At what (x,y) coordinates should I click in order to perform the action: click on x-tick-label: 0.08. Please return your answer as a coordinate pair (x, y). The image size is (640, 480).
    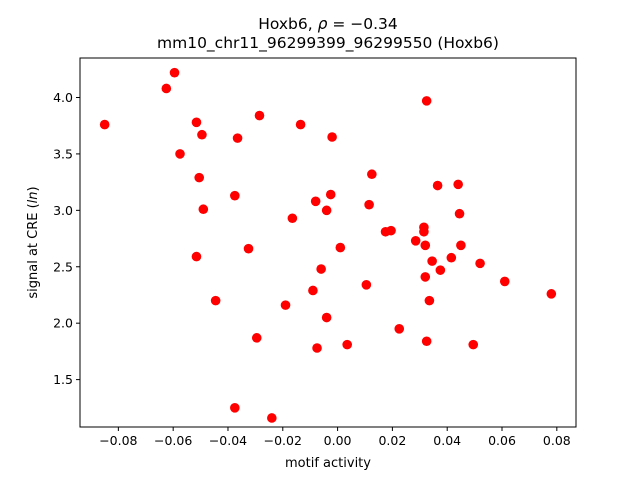
    Looking at the image, I should click on (557, 440).